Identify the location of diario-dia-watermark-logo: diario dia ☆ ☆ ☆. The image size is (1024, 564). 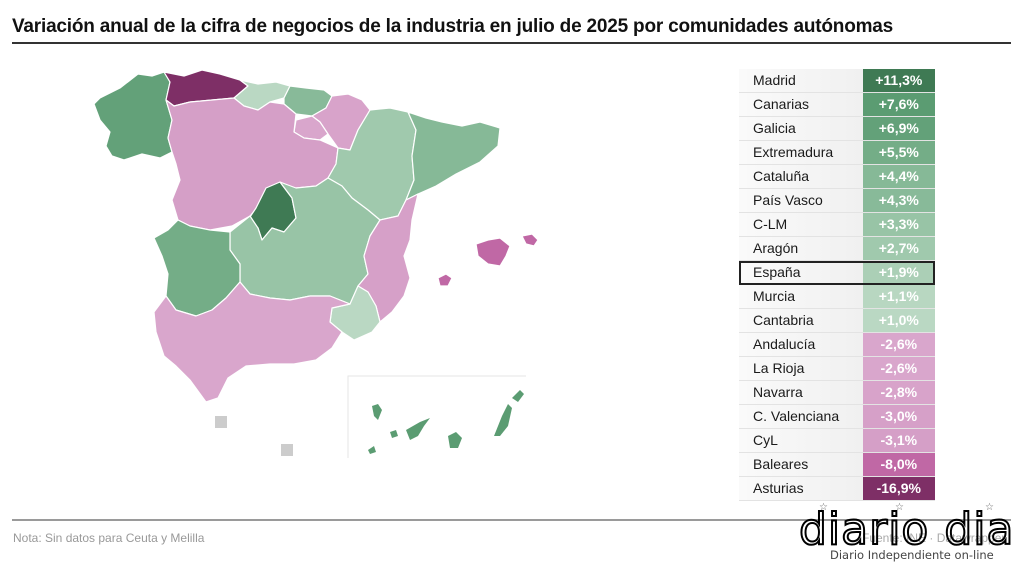
(906, 529).